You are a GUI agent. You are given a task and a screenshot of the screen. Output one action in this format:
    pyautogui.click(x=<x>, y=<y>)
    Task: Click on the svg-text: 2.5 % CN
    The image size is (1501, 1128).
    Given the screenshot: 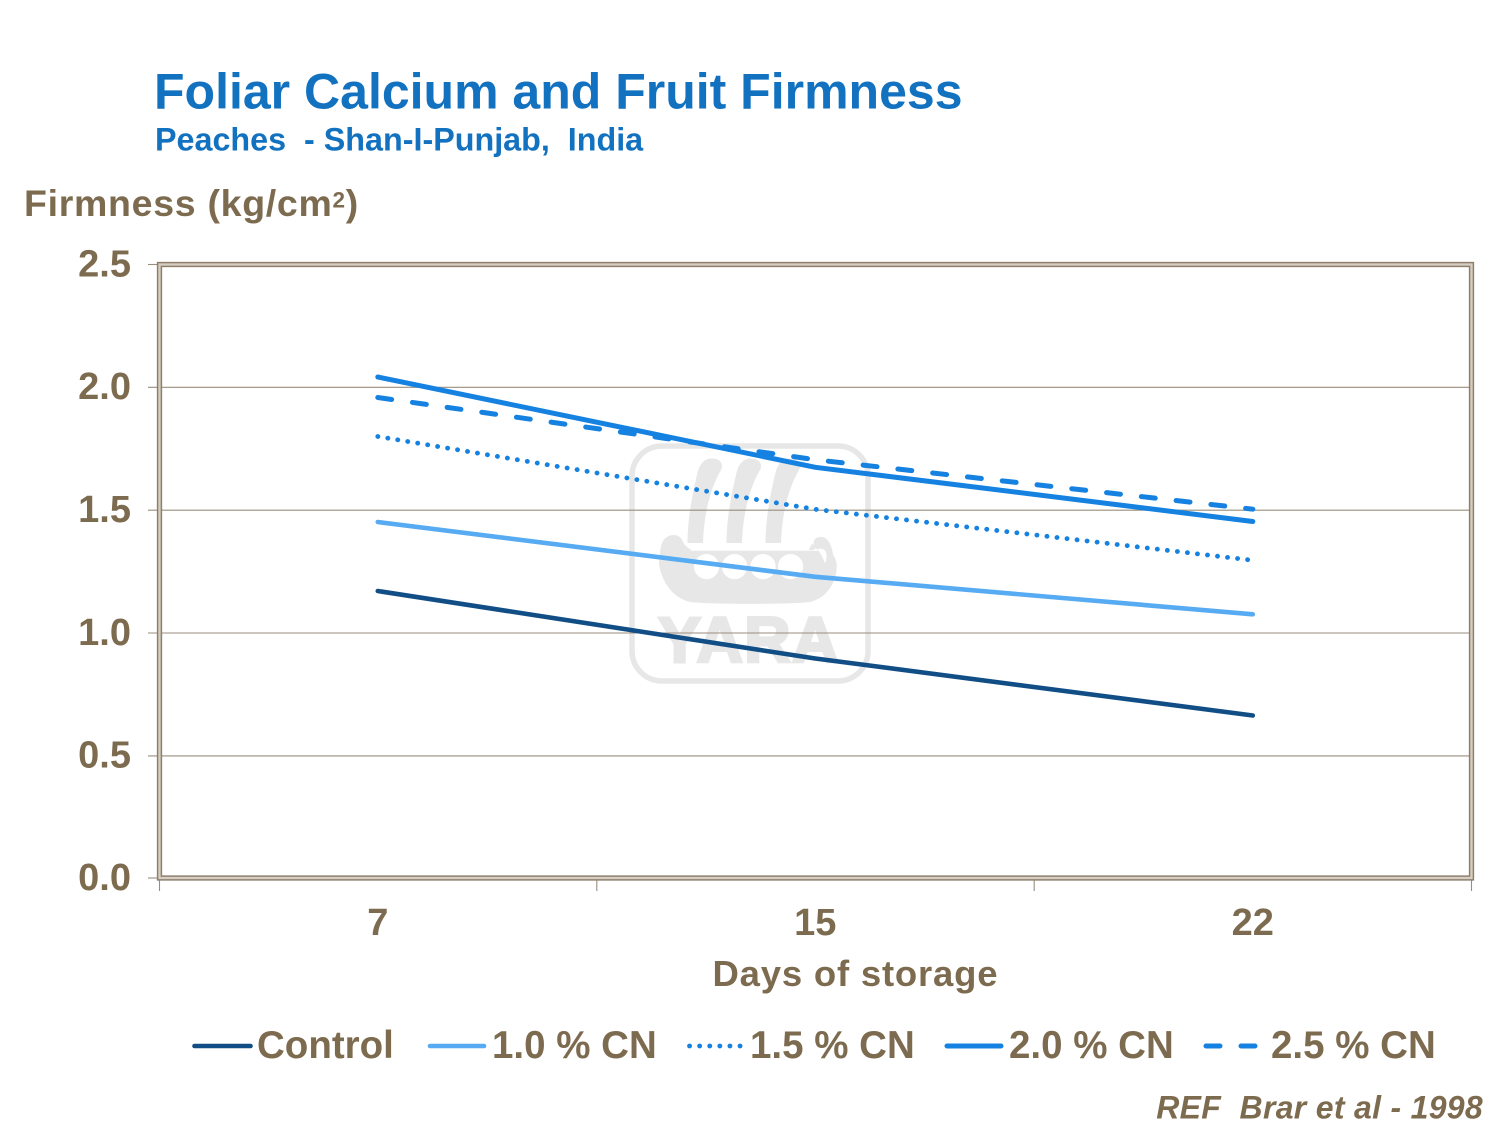 What is the action you would take?
    pyautogui.click(x=1353, y=1045)
    